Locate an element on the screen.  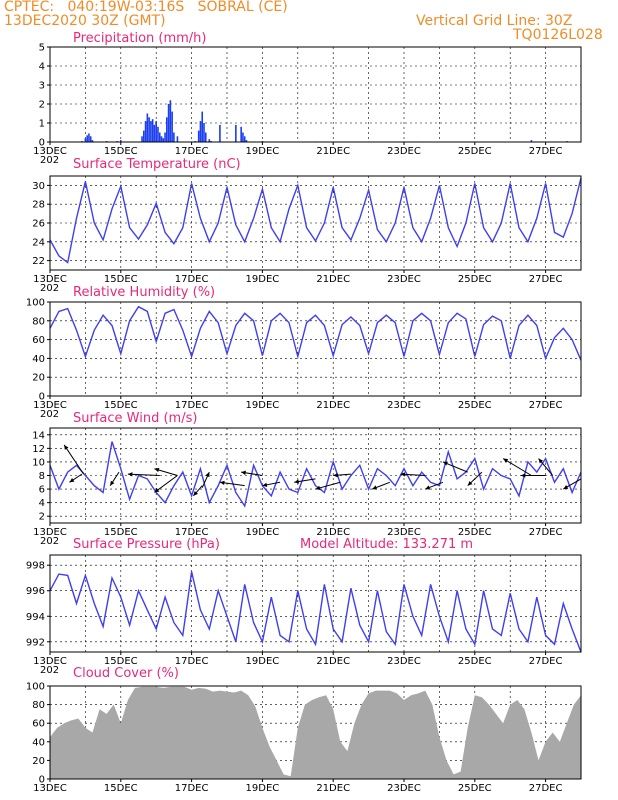
precip-xtick-label: 25DEC is located at coordinates (475, 151).